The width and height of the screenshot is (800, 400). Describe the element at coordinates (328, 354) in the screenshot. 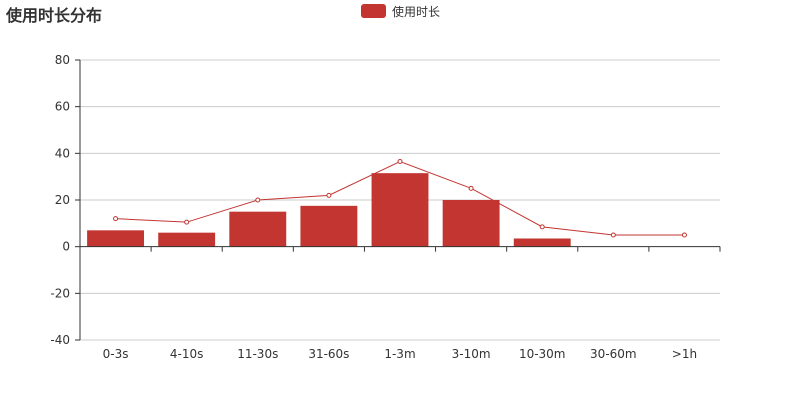

I see `x-tick-label: 31-60s` at that location.